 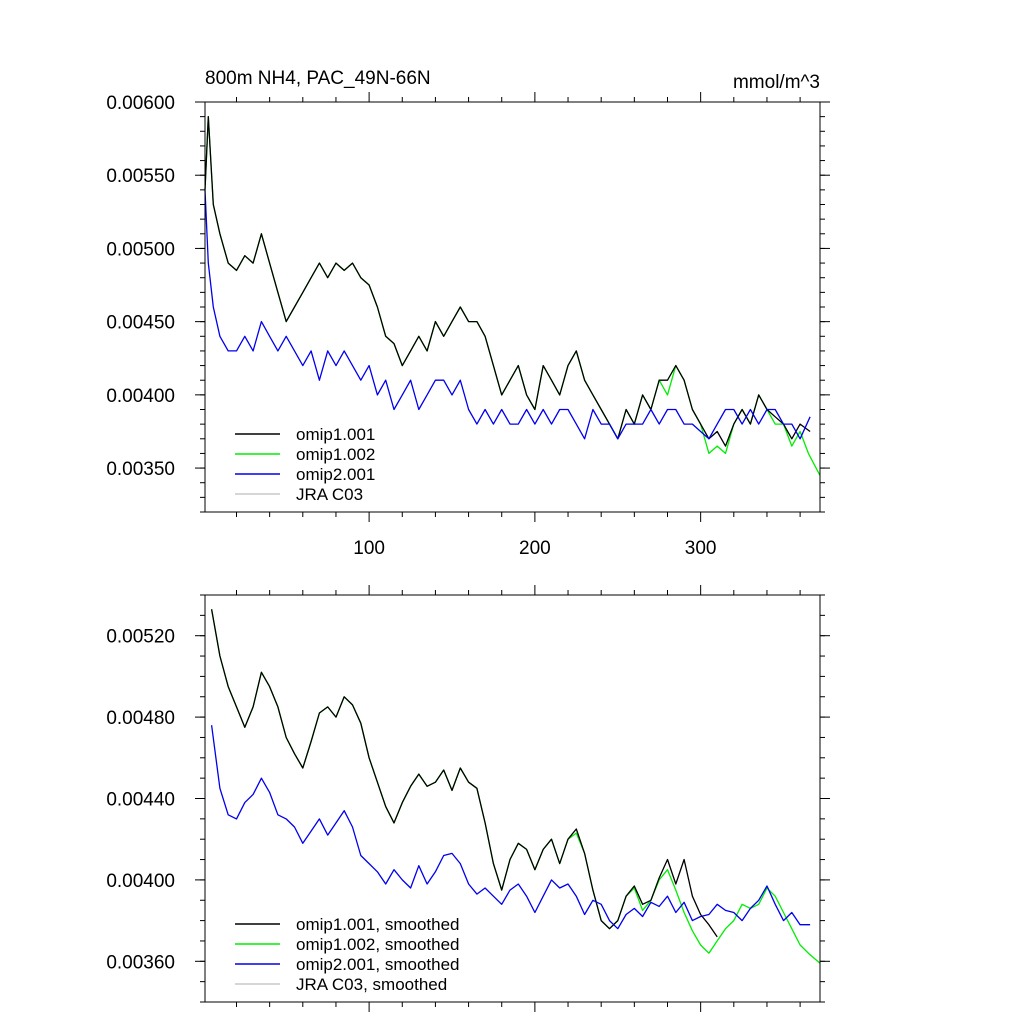 What do you see at coordinates (140, 103) in the screenshot?
I see `y-tick-label: 0.00600` at bounding box center [140, 103].